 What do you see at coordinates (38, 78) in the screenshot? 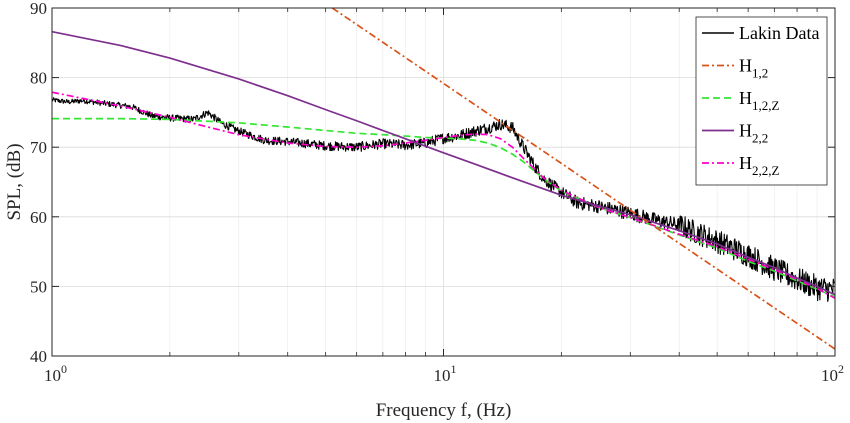
I see `y-tick-label: 80` at bounding box center [38, 78].